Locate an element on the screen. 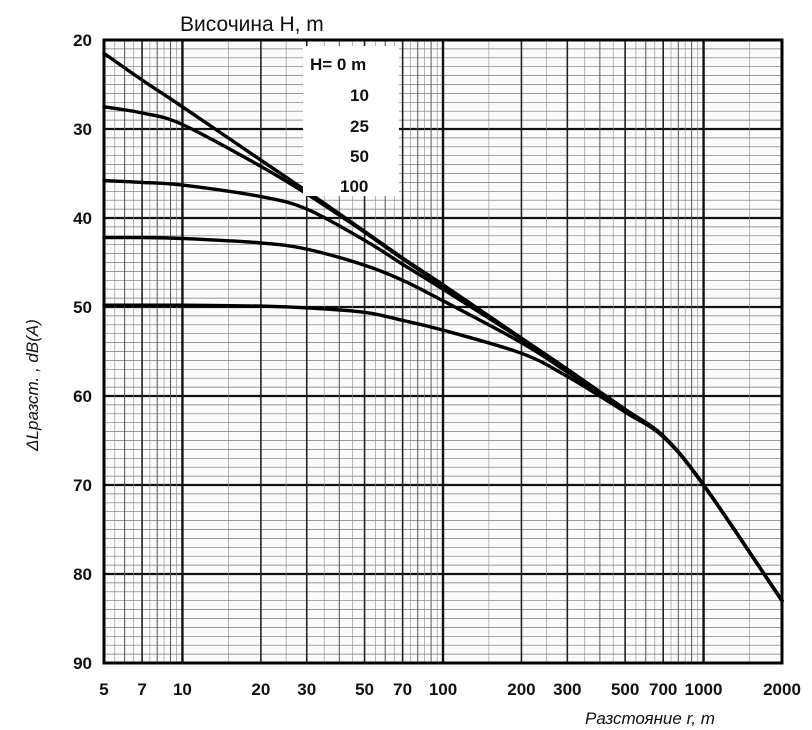 The width and height of the screenshot is (812, 730). legend-entry: 100 is located at coordinates (354, 186).